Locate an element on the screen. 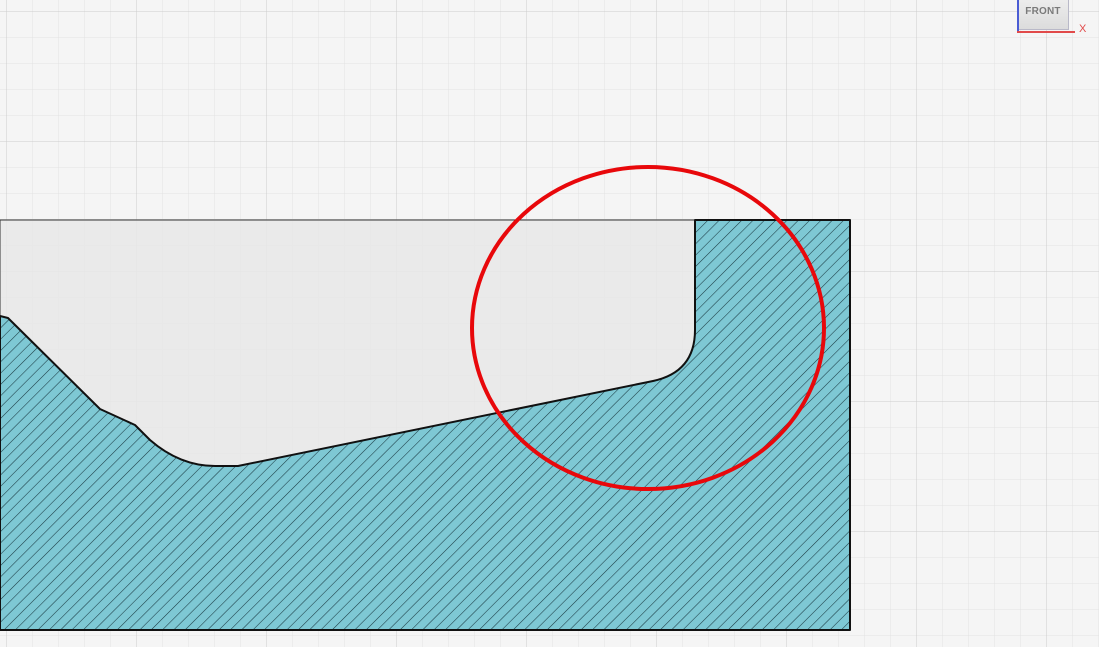  x-axis-line is located at coordinates (1046, 32).